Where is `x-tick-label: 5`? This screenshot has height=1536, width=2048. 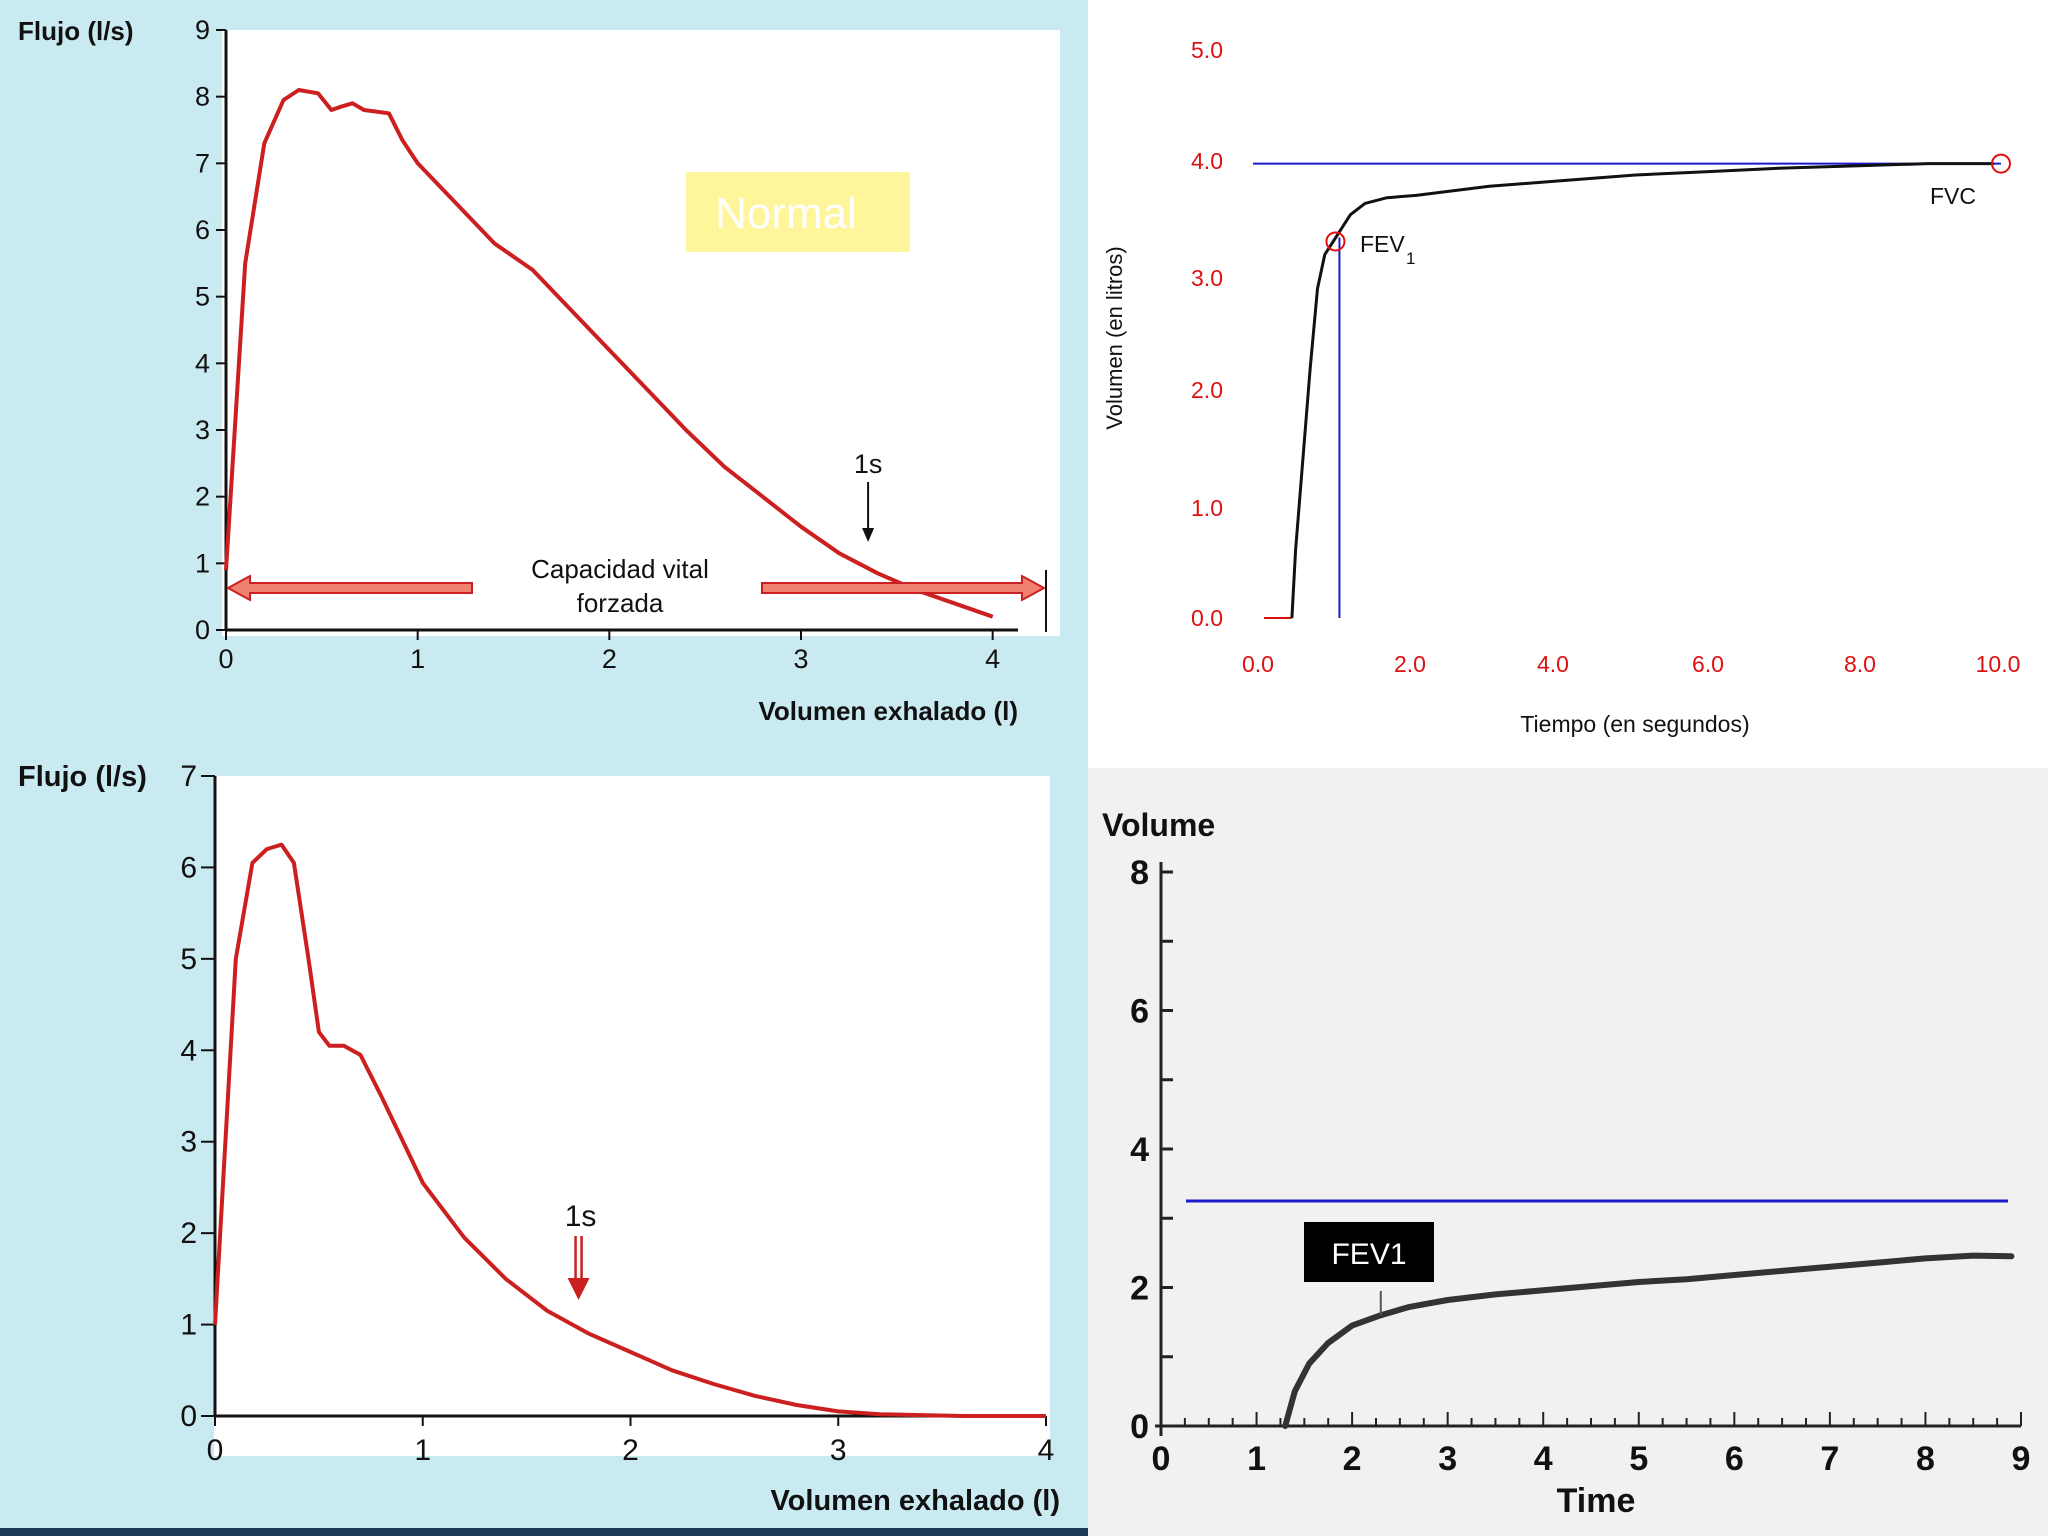
x-tick-label: 5 is located at coordinates (1638, 1459).